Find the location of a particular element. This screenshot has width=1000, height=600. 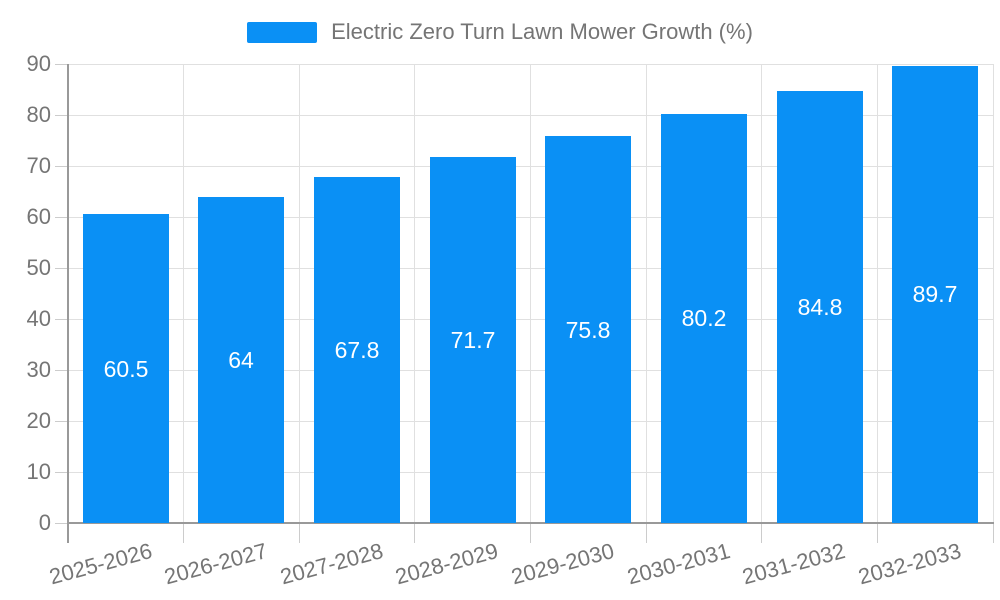

x-axis-label: 2027-2028 is located at coordinates (331, 564).